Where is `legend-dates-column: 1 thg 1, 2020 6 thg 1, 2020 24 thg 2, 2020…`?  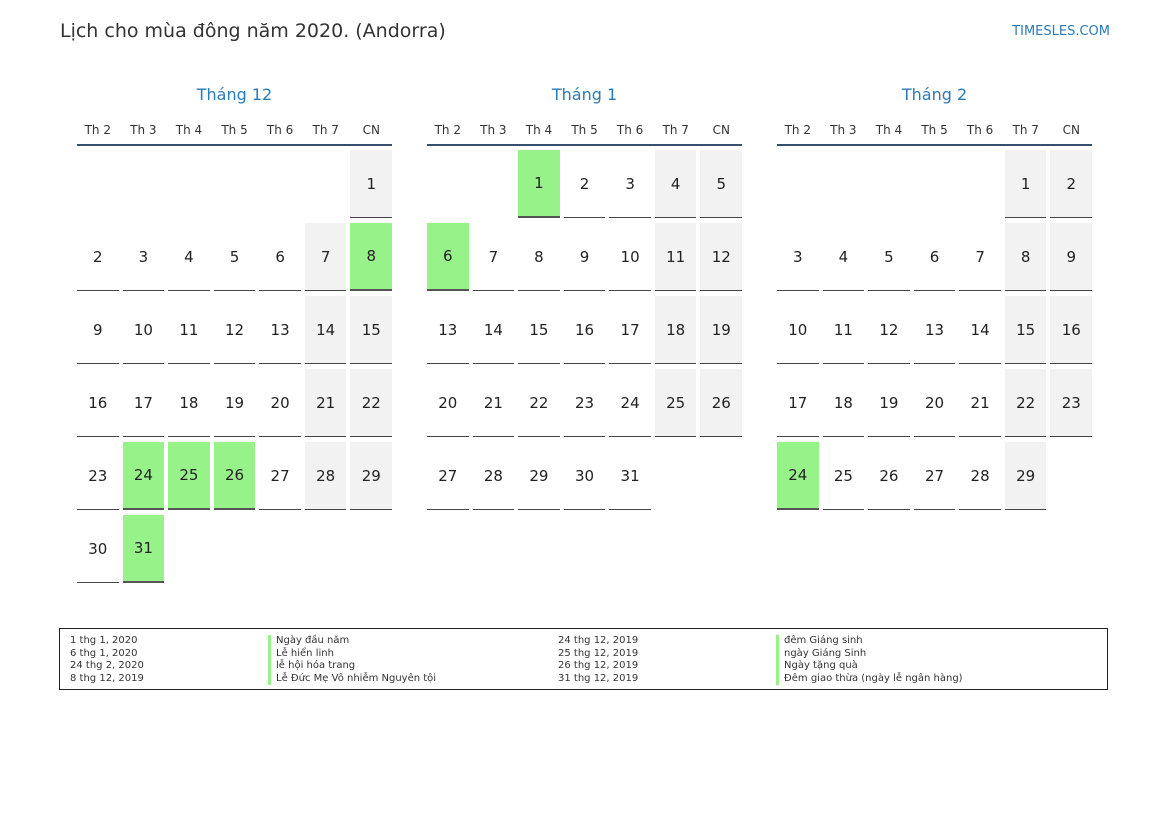
legend-dates-column: 1 thg 1, 2020 6 thg 1, 2020 24 thg 2, 2020… is located at coordinates (107, 660).